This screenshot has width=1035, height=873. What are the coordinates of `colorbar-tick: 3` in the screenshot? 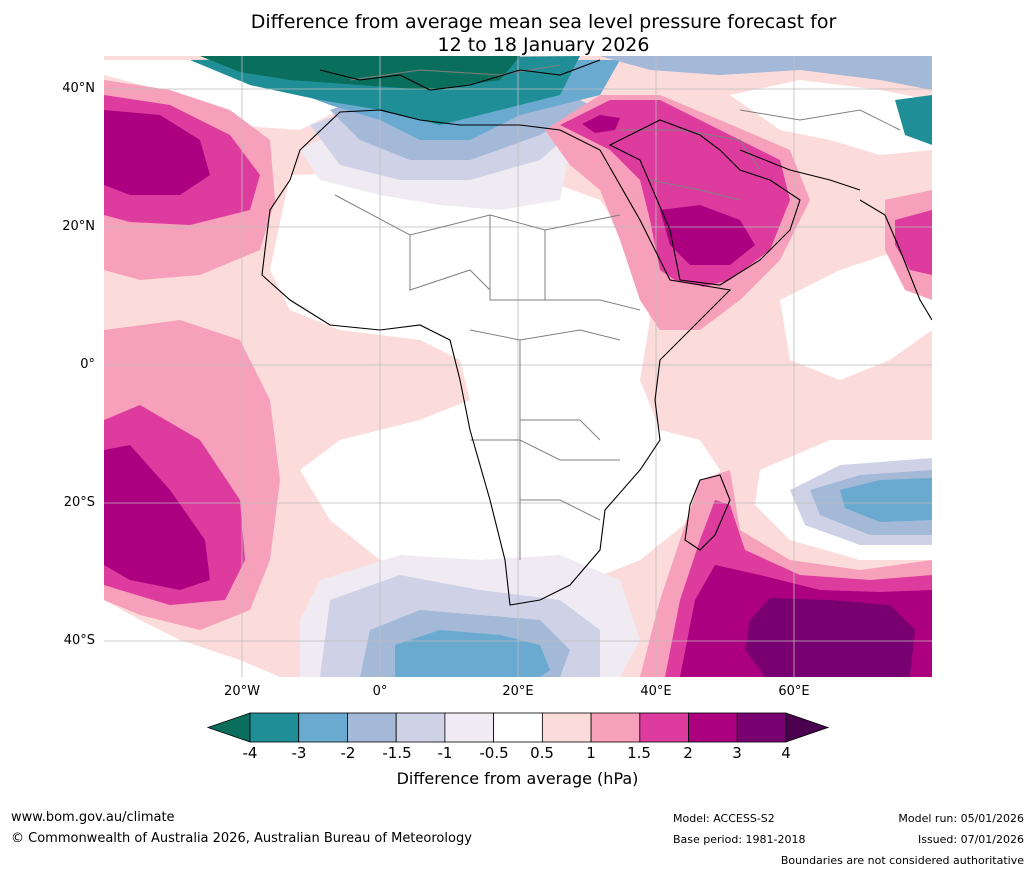 It's located at (737, 753).